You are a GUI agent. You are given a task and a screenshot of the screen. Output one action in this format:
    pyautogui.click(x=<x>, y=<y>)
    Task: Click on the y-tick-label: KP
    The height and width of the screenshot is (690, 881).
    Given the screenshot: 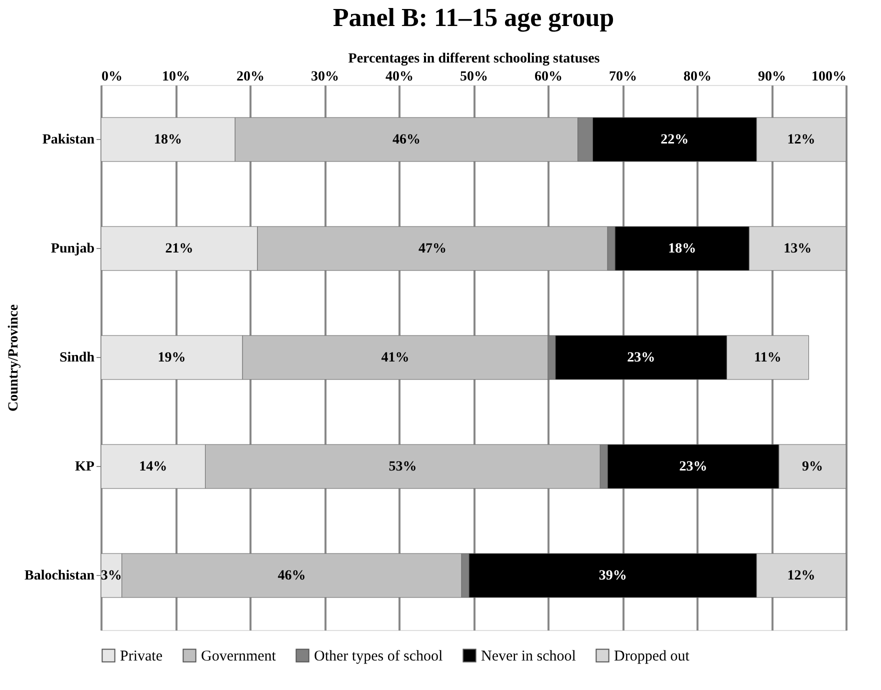 What is the action you would take?
    pyautogui.click(x=85, y=467)
    